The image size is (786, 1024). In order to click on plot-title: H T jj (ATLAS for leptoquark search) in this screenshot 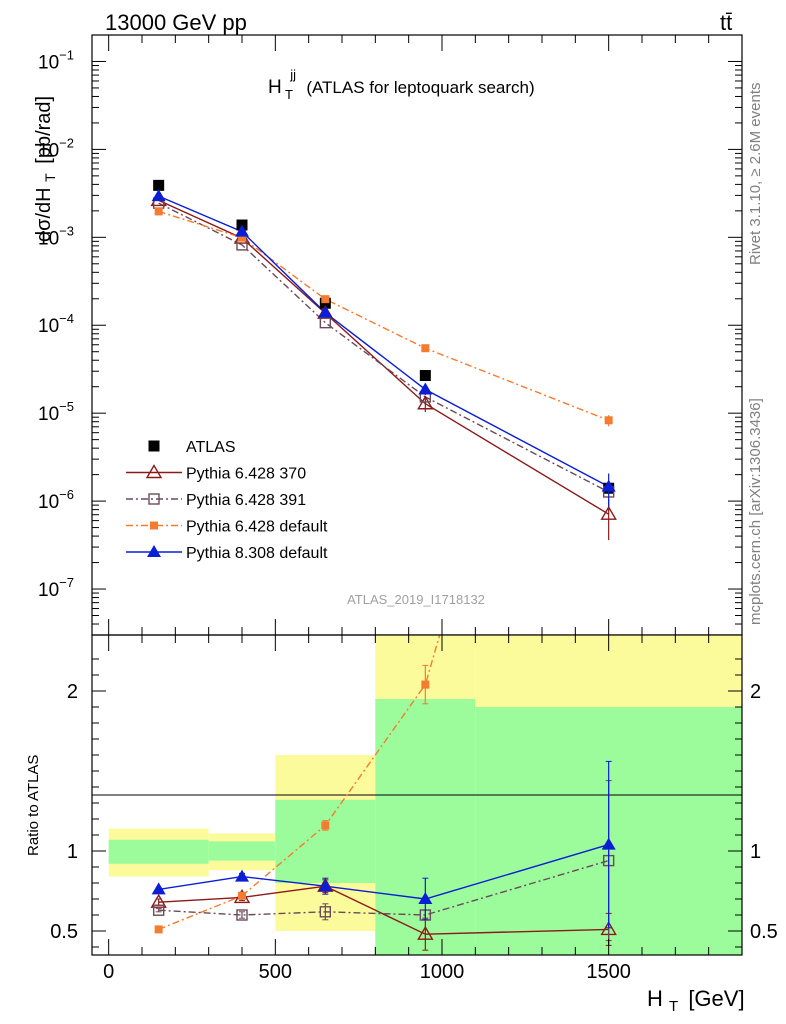, I will do `click(401, 83)`.